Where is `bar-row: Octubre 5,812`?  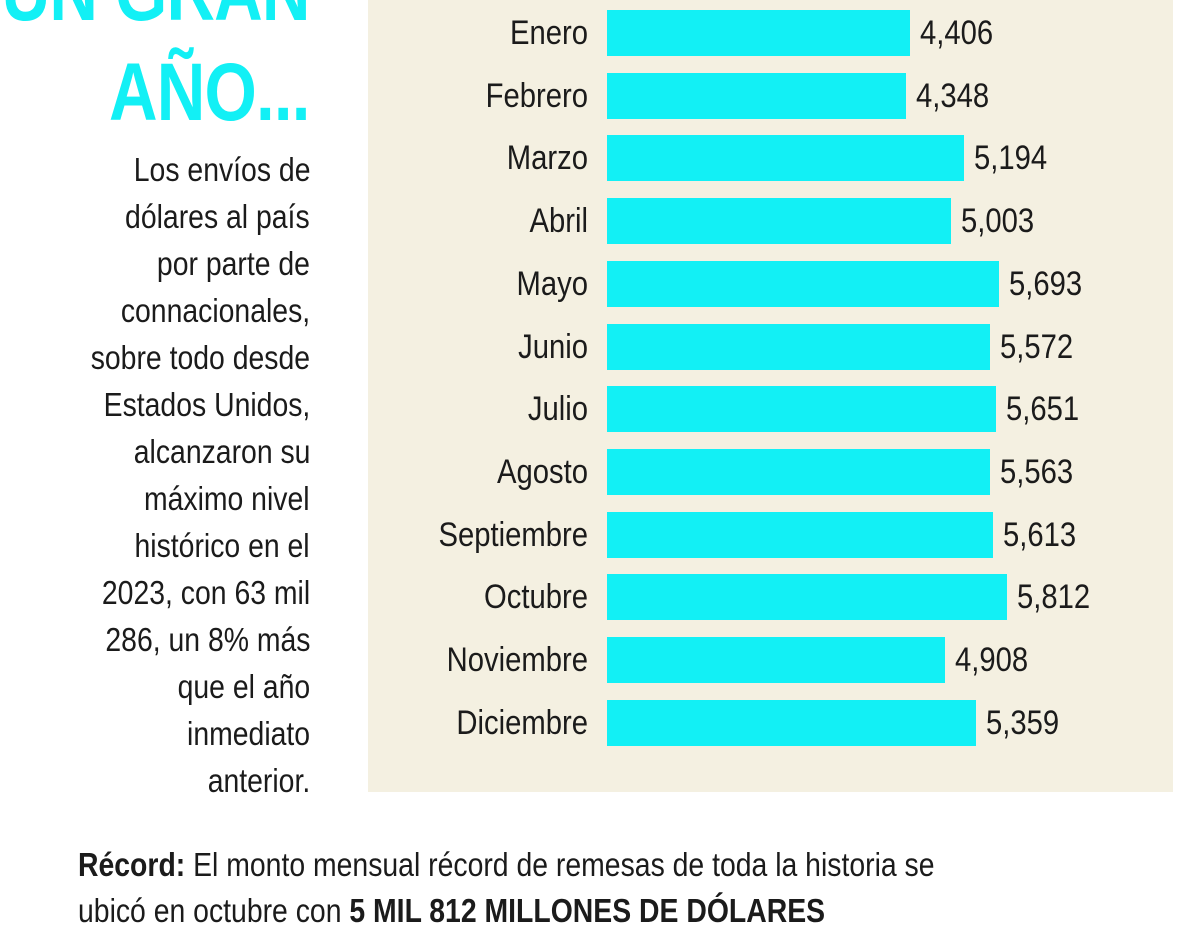 bar-row: Octubre 5,812 is located at coordinates (770, 597).